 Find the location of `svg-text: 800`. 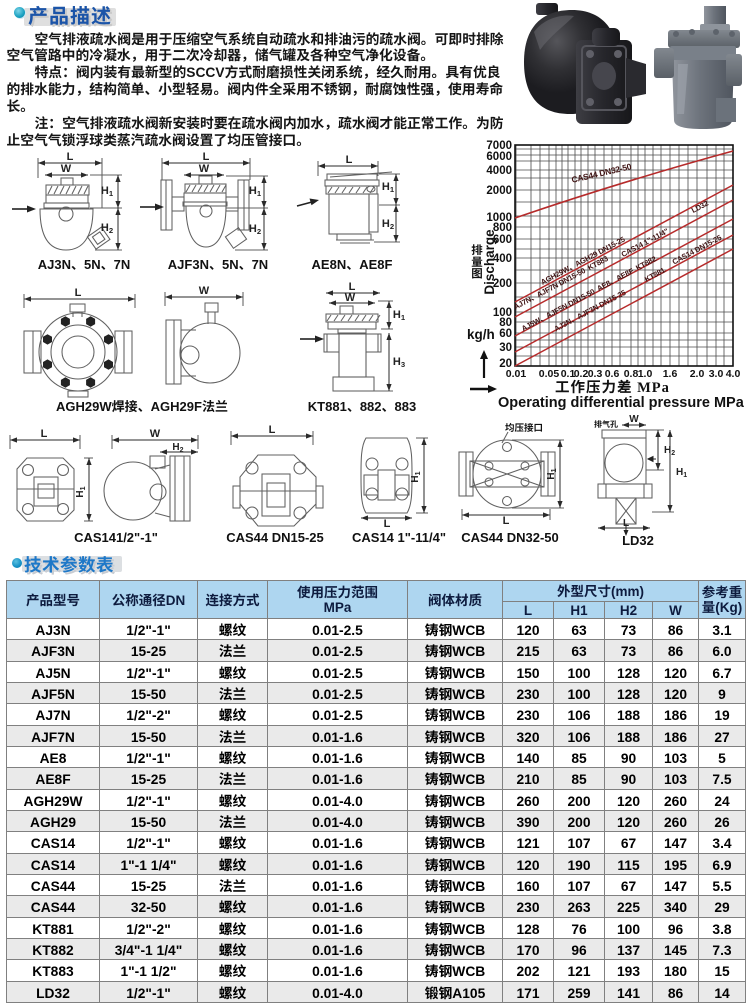

svg-text: 800 is located at coordinates (502, 228).